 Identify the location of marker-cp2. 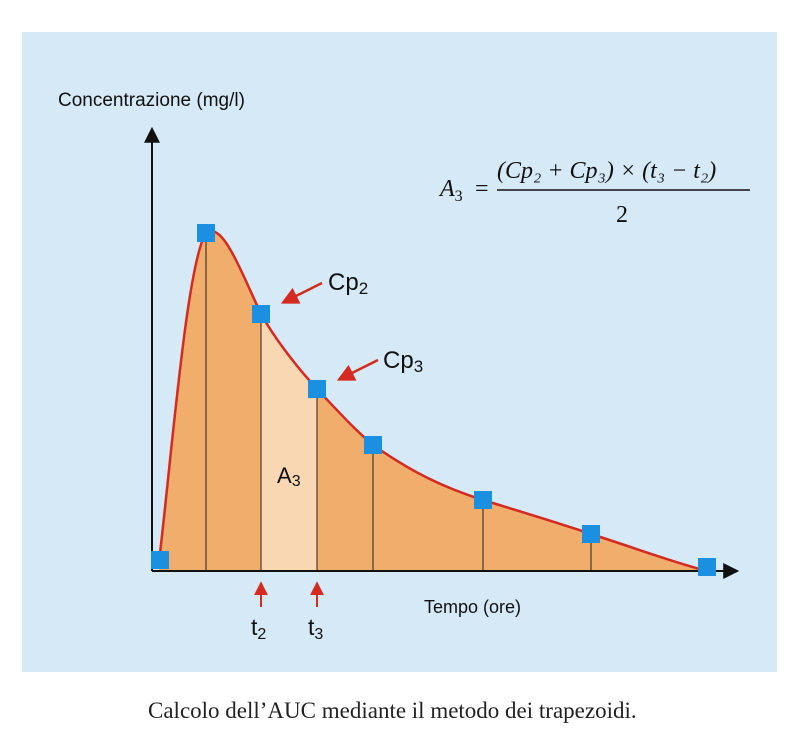
(261, 314).